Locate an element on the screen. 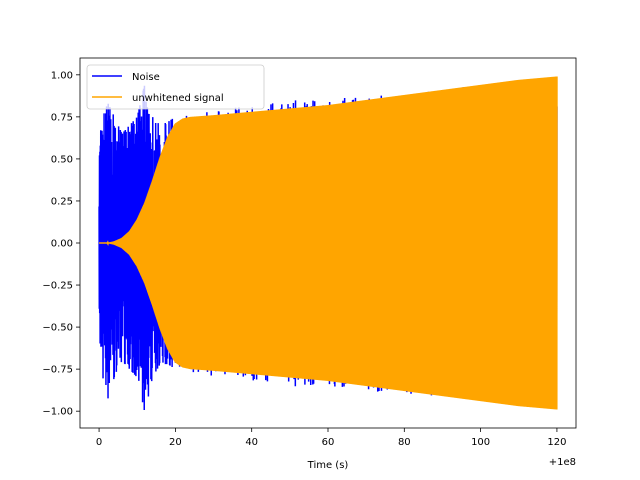 The width and height of the screenshot is (640, 480). y-tick-label: 0.25 is located at coordinates (62, 201).